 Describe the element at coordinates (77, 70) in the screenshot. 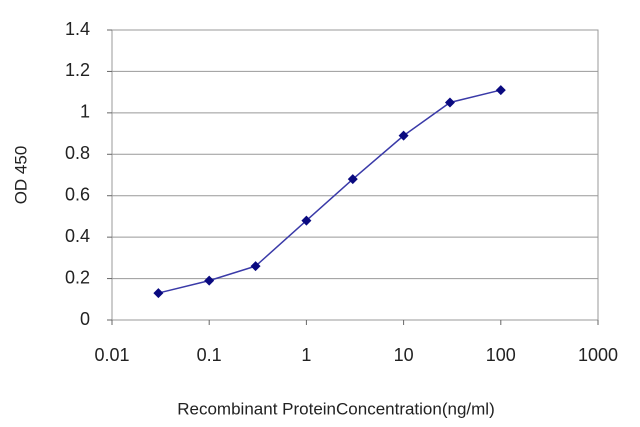

I see `y-tick-label: 1.2` at that location.